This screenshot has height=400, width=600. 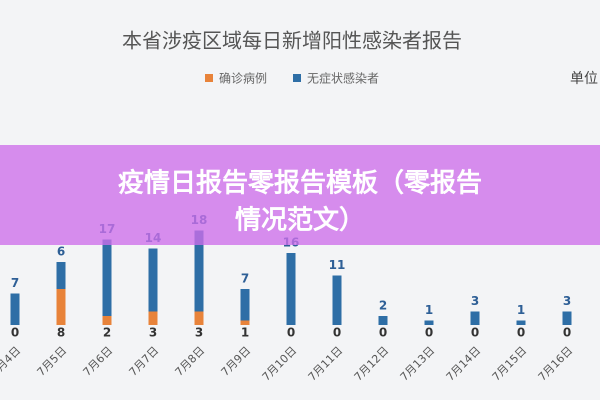 I want to click on x-tick-label: 7月13日, so click(x=418, y=364).